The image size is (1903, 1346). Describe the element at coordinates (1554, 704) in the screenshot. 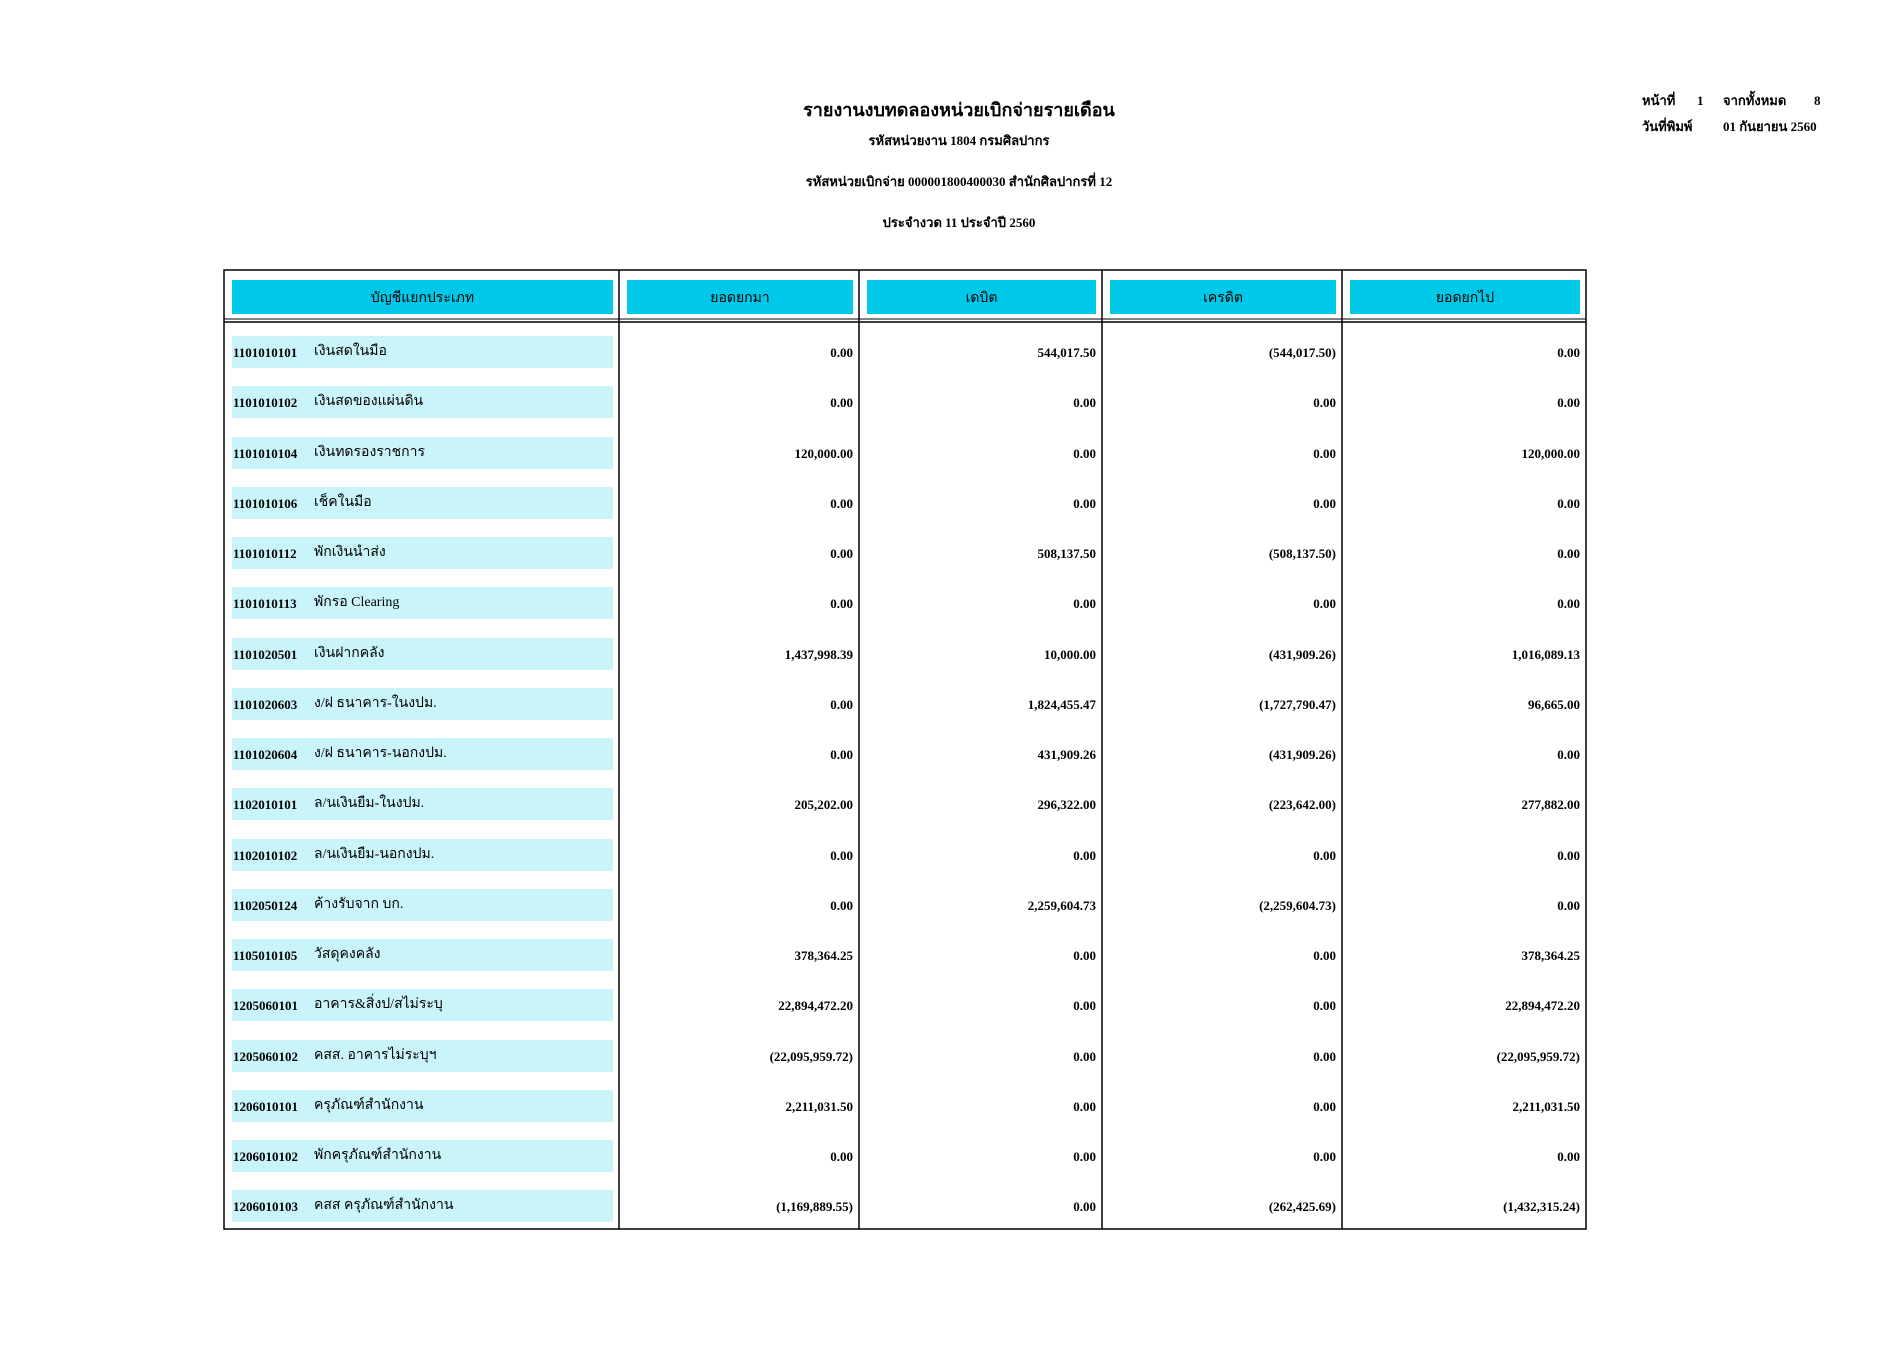

I see `amount: 96,665.00` at that location.